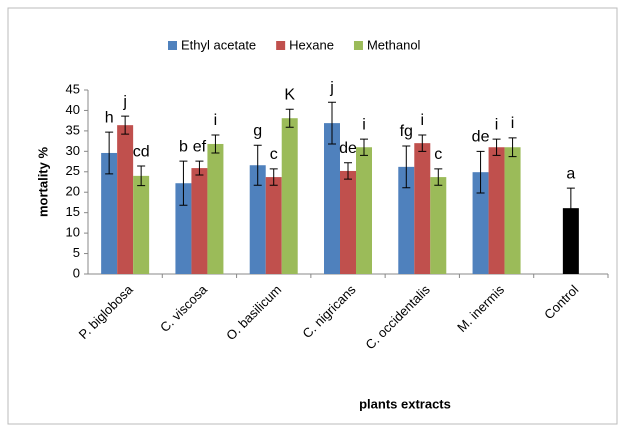 The image size is (626, 437). Describe the element at coordinates (289, 94) in the screenshot. I see `significance-letter: K` at that location.